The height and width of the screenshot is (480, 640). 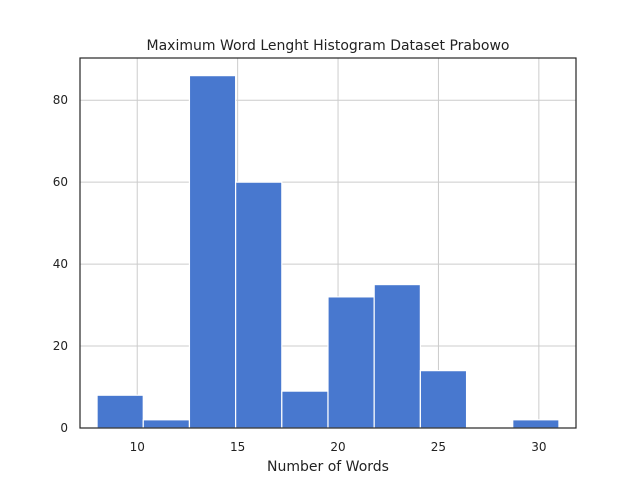 What do you see at coordinates (60, 346) in the screenshot?
I see `y-tick-label: 20` at bounding box center [60, 346].